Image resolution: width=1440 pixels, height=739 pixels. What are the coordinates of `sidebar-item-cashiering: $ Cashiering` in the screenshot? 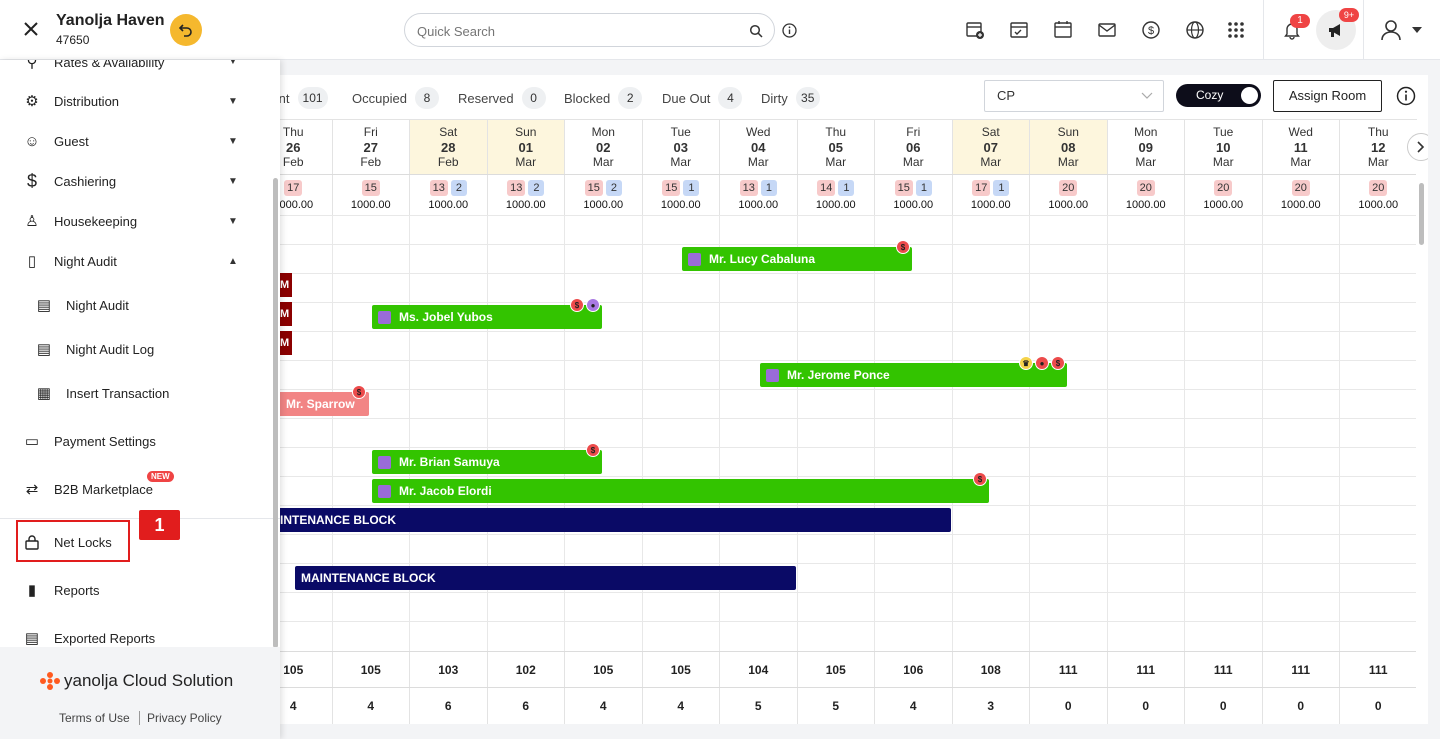 It's located at (69, 181).